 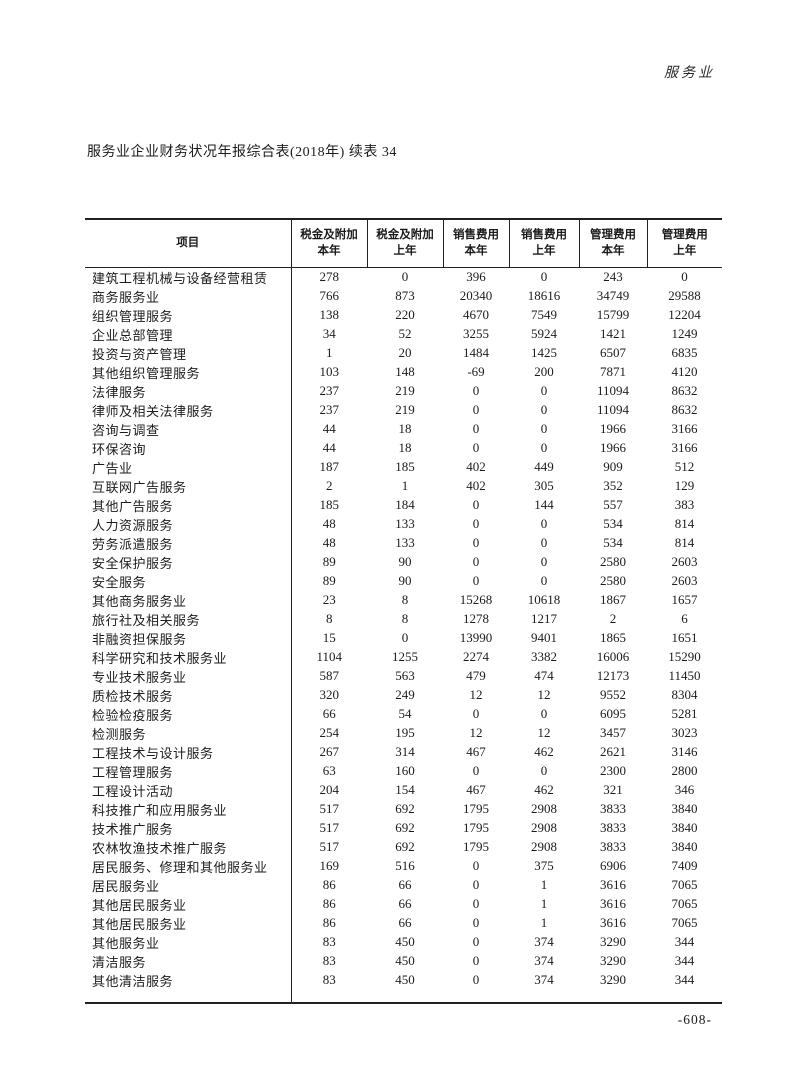 What do you see at coordinates (403, 828) in the screenshot?
I see `table-row: 技术推广服务 517 692 1795 2908 3833 3840` at bounding box center [403, 828].